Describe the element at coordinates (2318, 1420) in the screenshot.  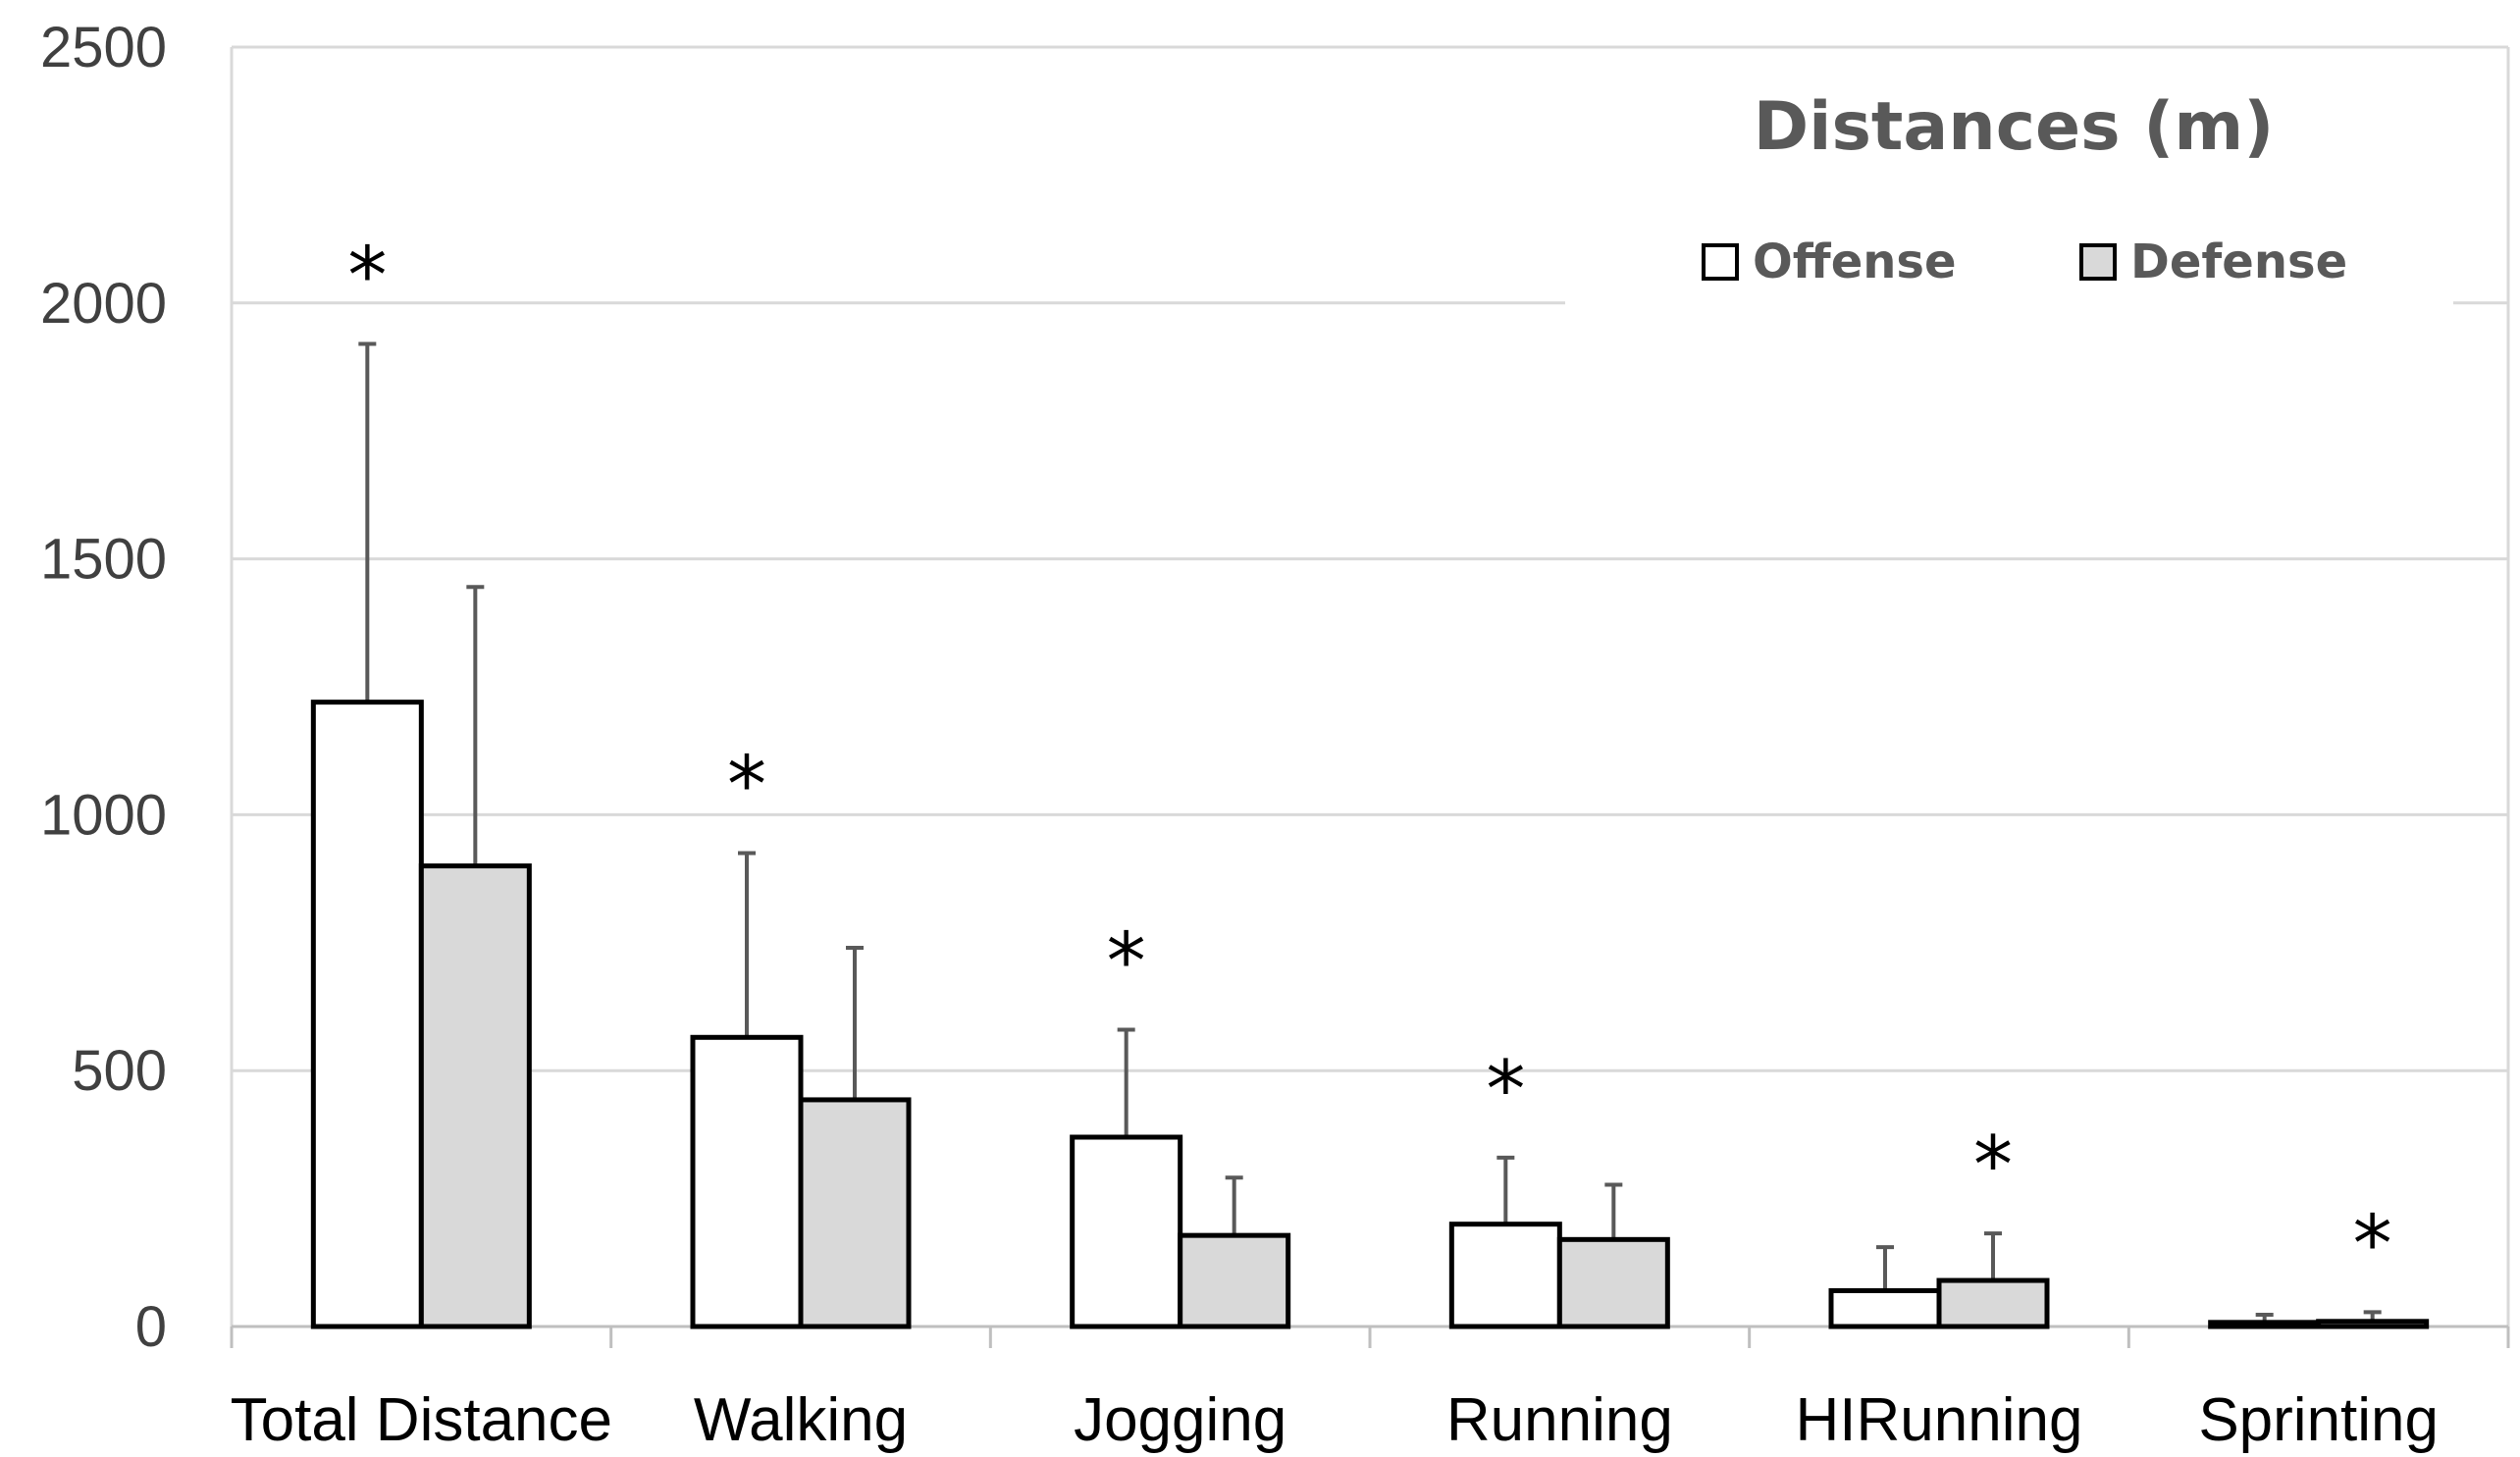
I see `category-label: Sprinting` at that location.